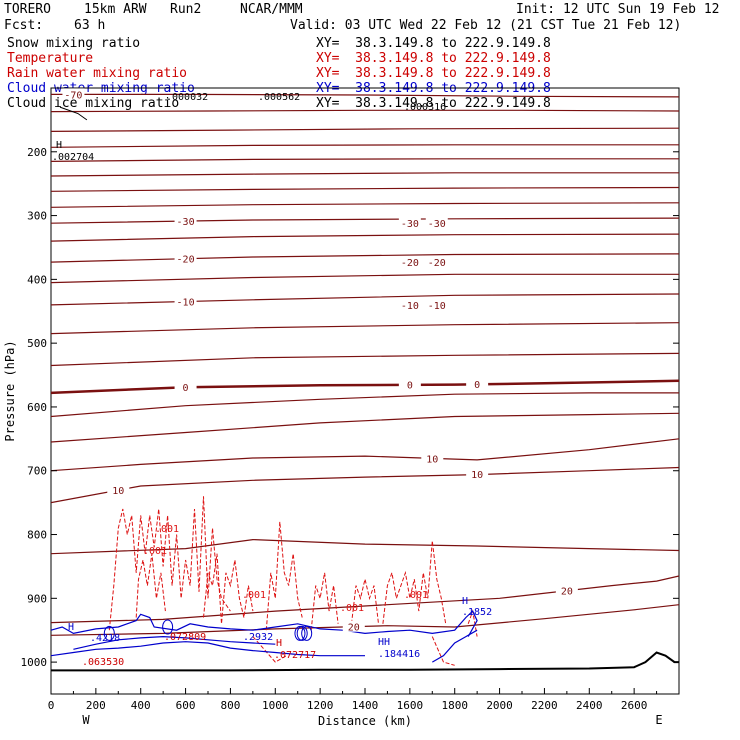  I want to click on x-tick-label: 1600, so click(410, 705).